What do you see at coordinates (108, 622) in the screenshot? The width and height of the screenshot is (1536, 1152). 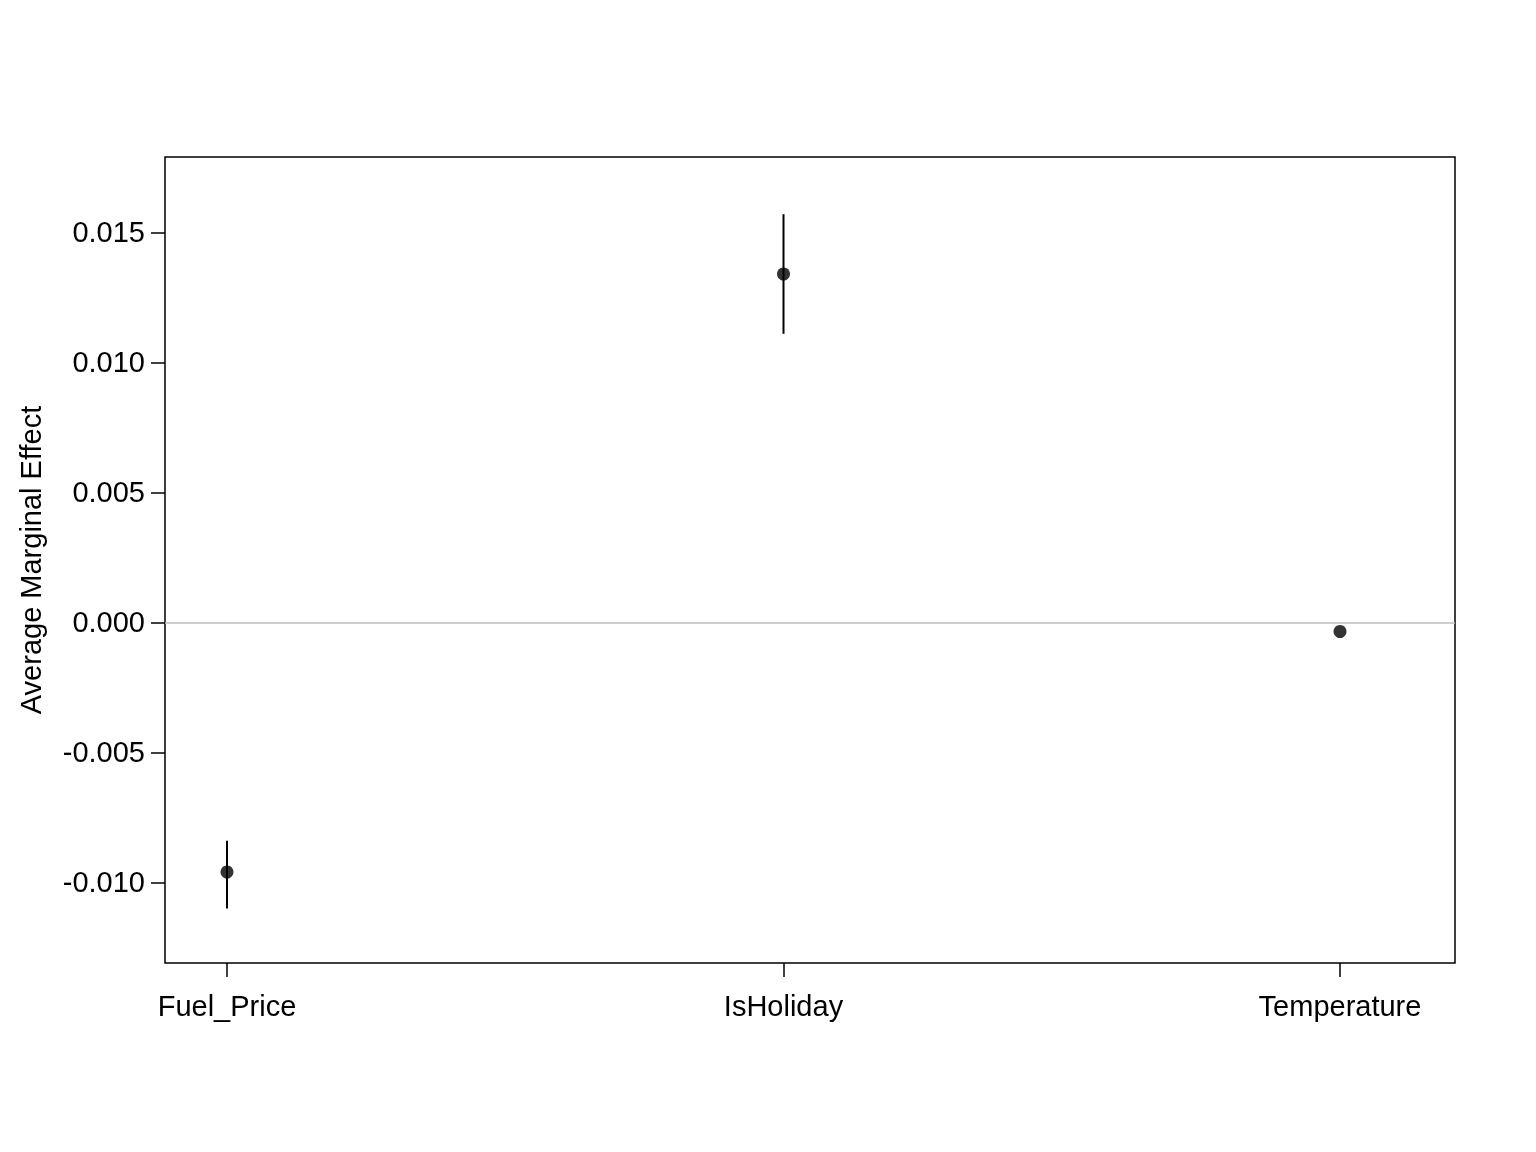 I see `y-tick-label: 0.000` at bounding box center [108, 622].